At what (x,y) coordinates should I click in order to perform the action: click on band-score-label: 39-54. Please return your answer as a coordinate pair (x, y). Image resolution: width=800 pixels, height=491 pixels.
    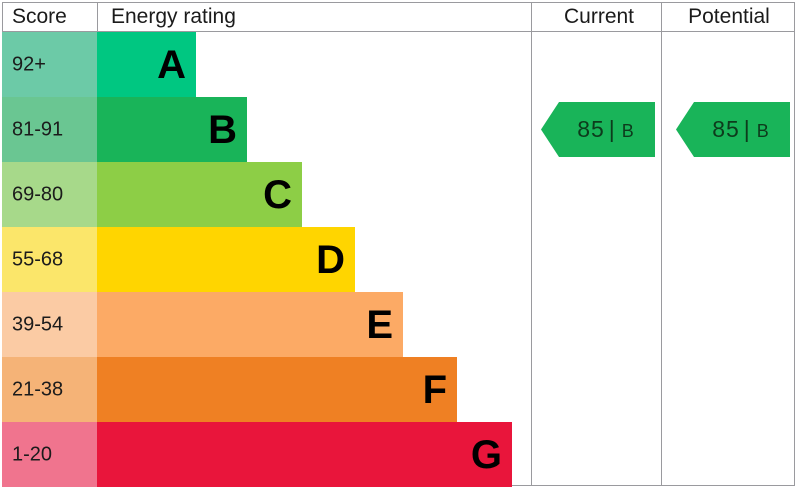
    Looking at the image, I should click on (38, 324).